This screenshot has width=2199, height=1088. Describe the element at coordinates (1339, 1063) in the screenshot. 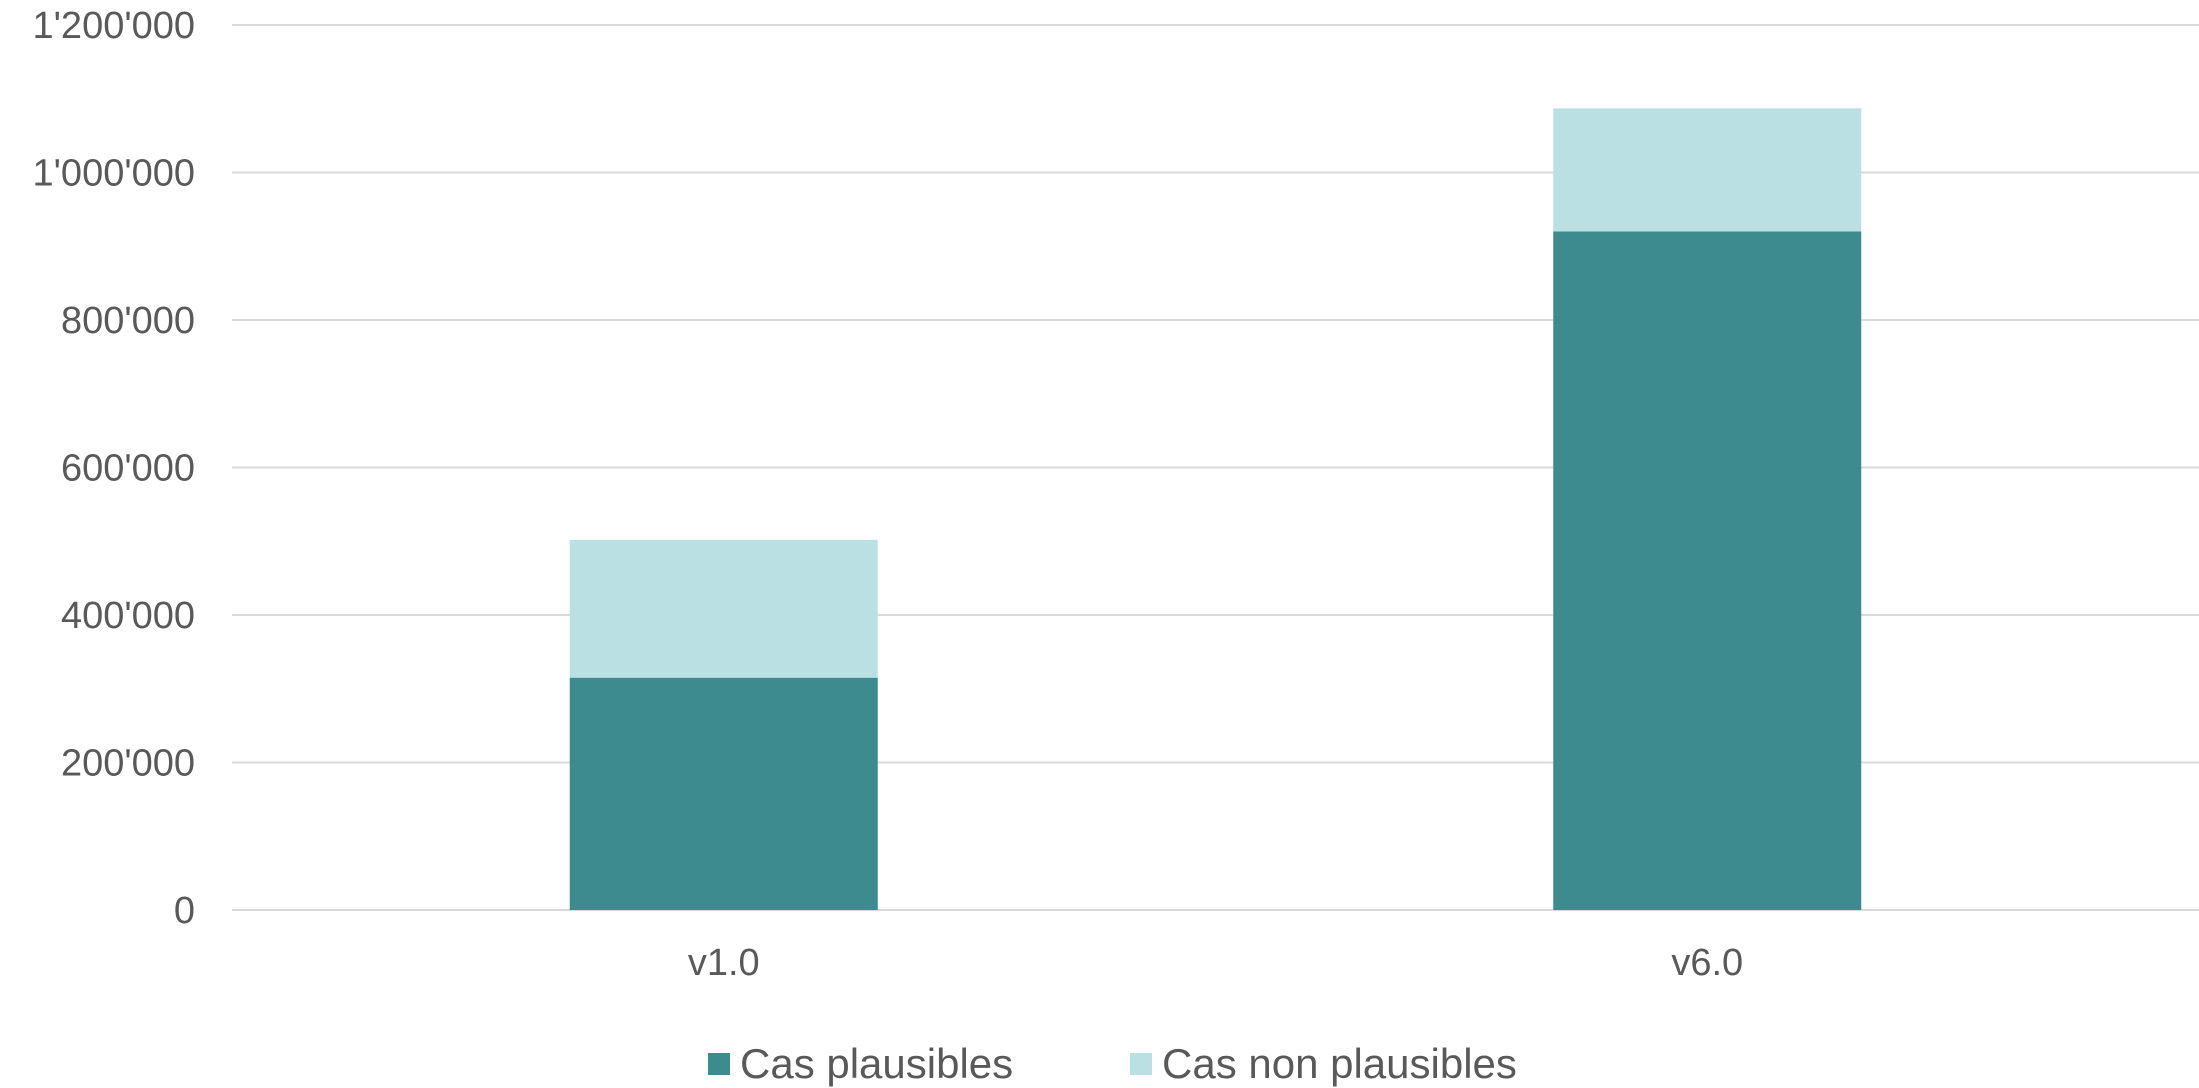

I see `legend-label: Cas non plausibles` at that location.